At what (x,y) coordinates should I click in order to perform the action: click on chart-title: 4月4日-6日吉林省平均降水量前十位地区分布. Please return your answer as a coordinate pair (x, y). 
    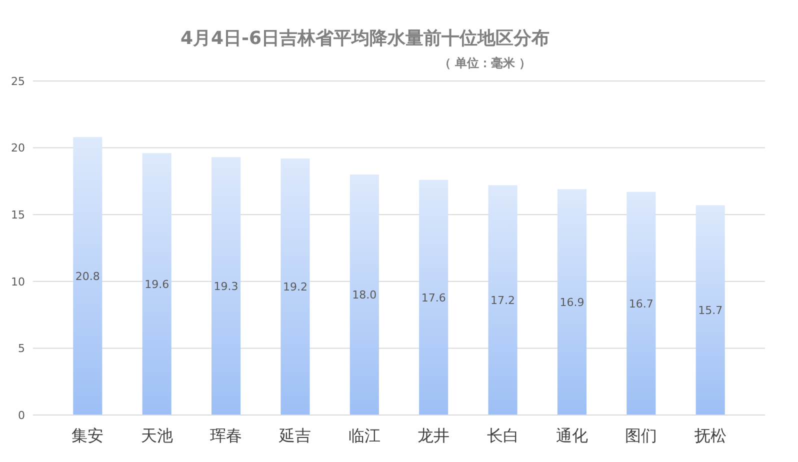
    Looking at the image, I should click on (365, 38).